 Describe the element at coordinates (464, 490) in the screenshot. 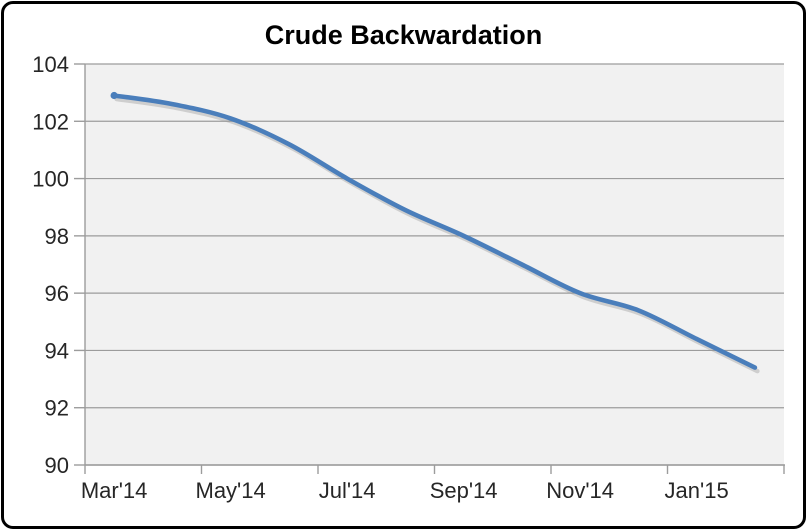

I see `x-axis-label: Sep'14` at that location.